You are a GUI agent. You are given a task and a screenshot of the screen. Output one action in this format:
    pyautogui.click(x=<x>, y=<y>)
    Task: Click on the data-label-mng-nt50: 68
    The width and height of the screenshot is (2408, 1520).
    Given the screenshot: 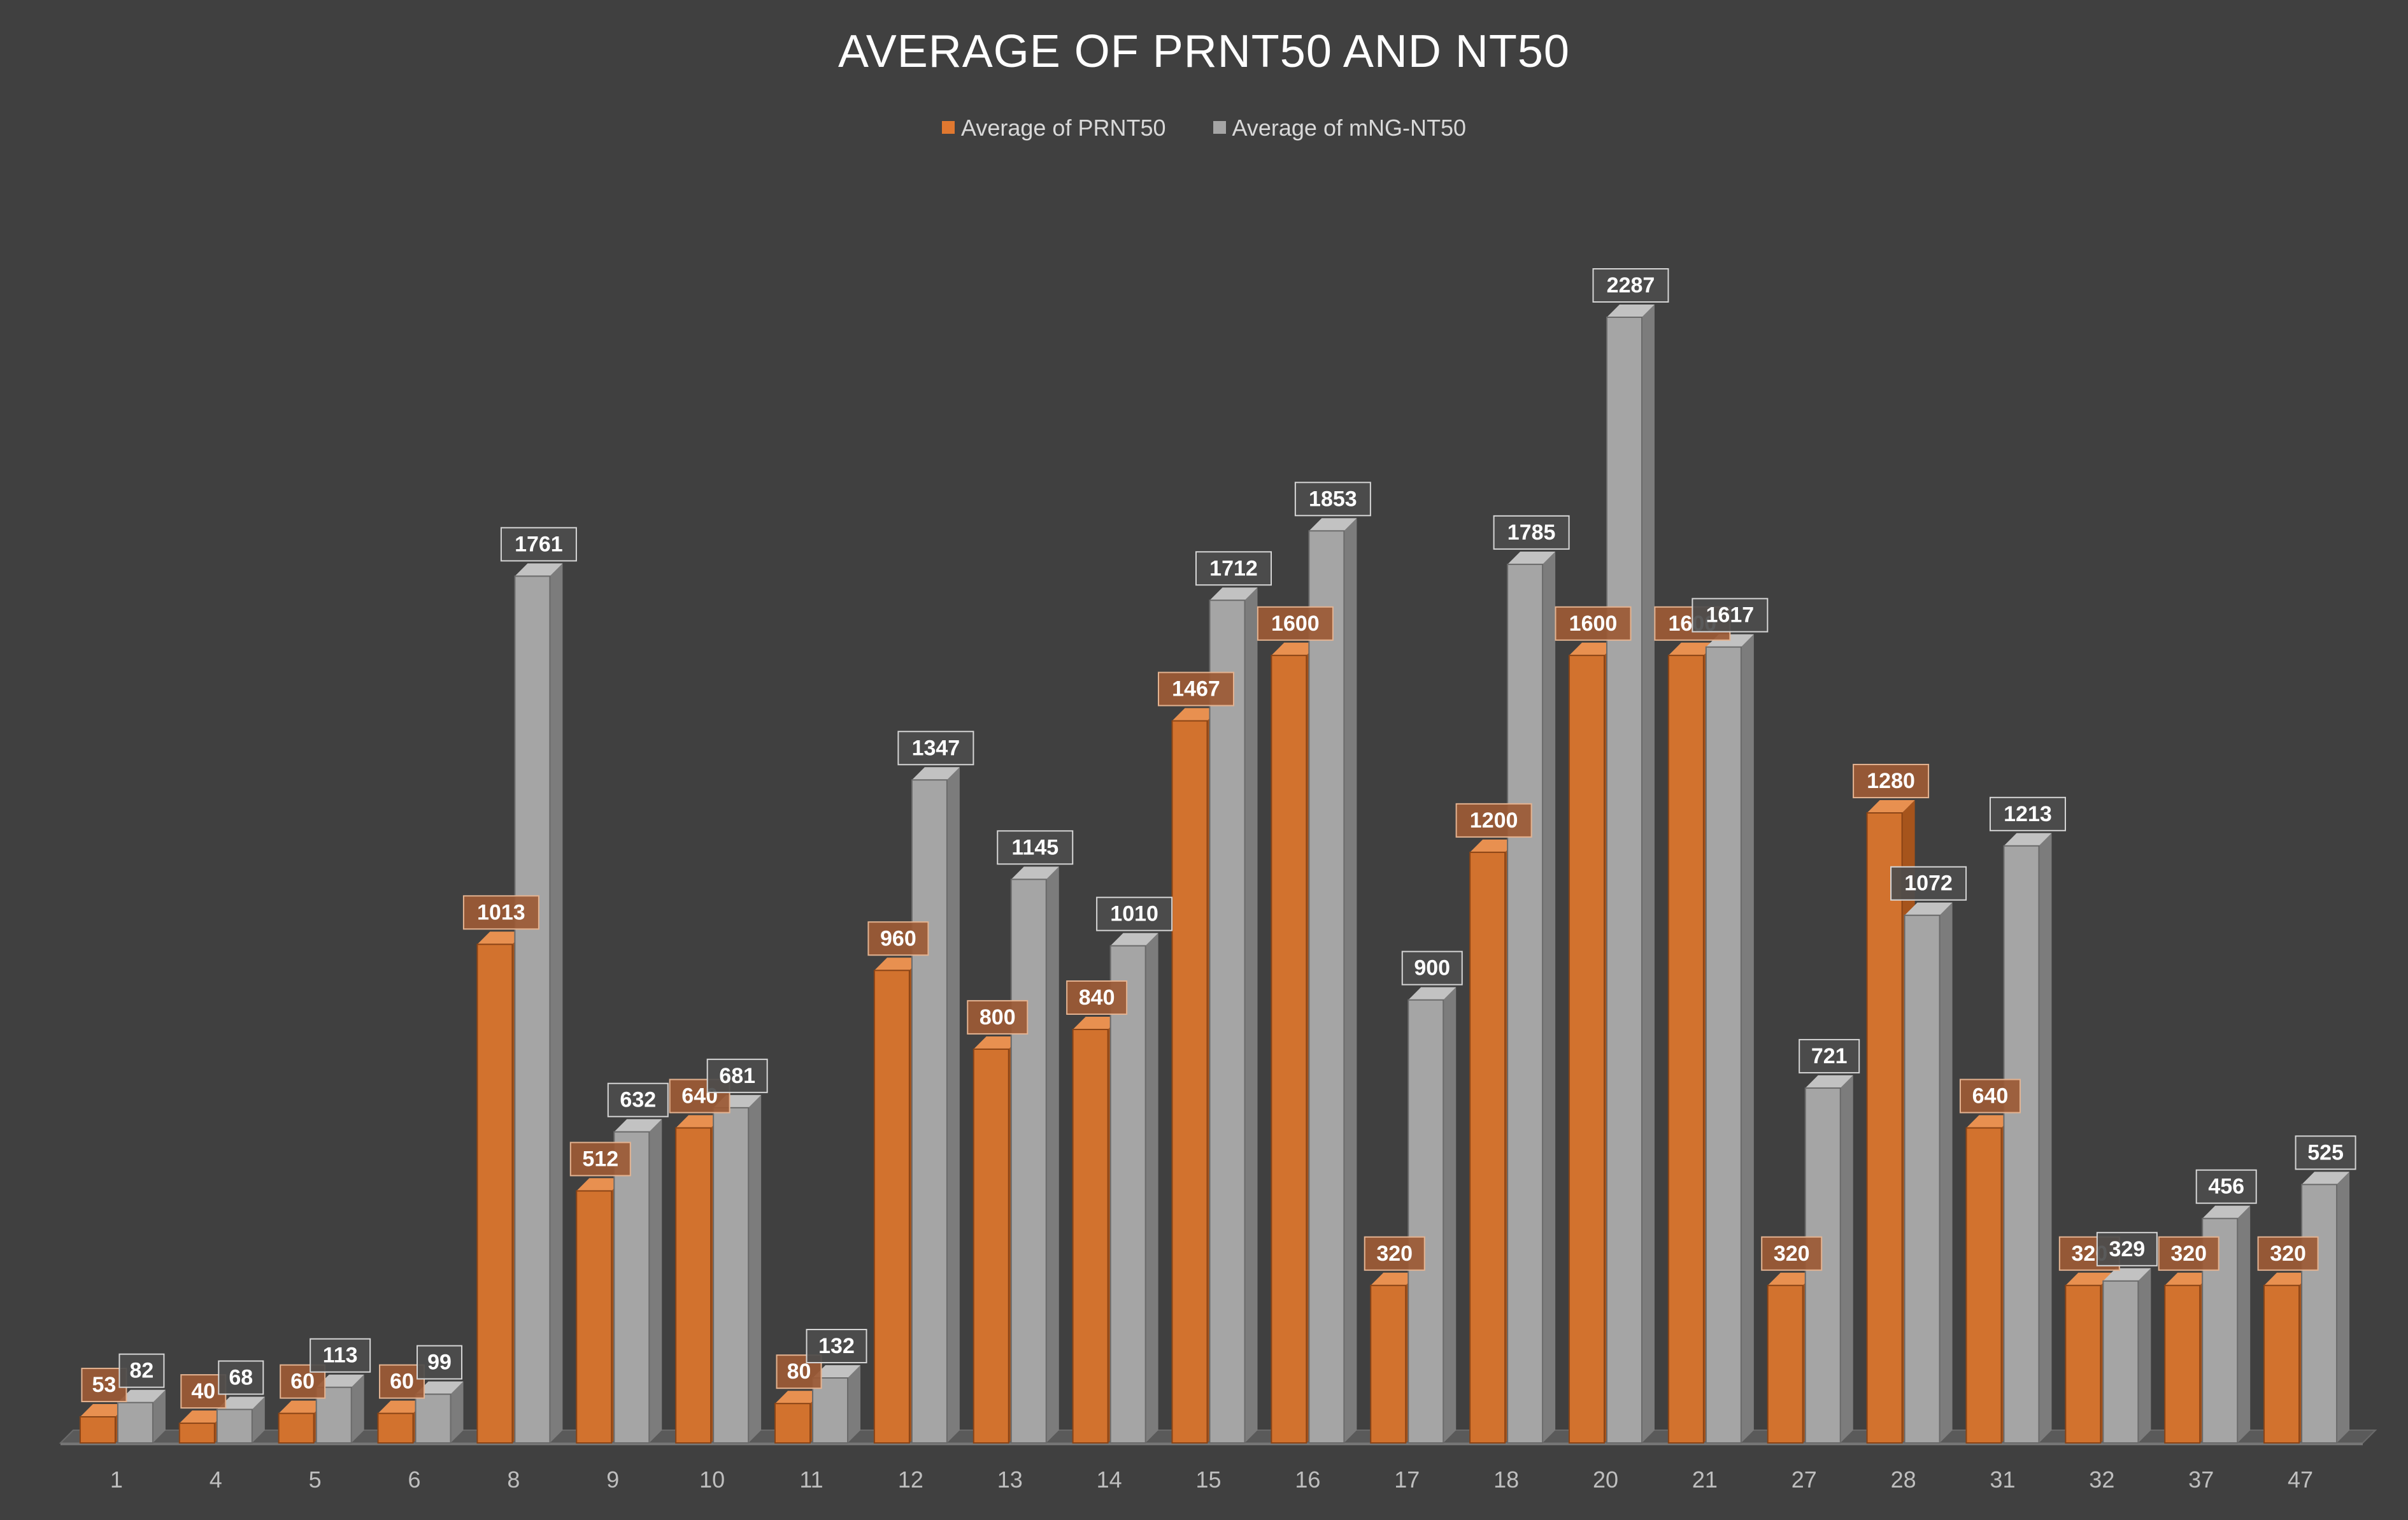 What is the action you would take?
    pyautogui.click(x=241, y=1377)
    